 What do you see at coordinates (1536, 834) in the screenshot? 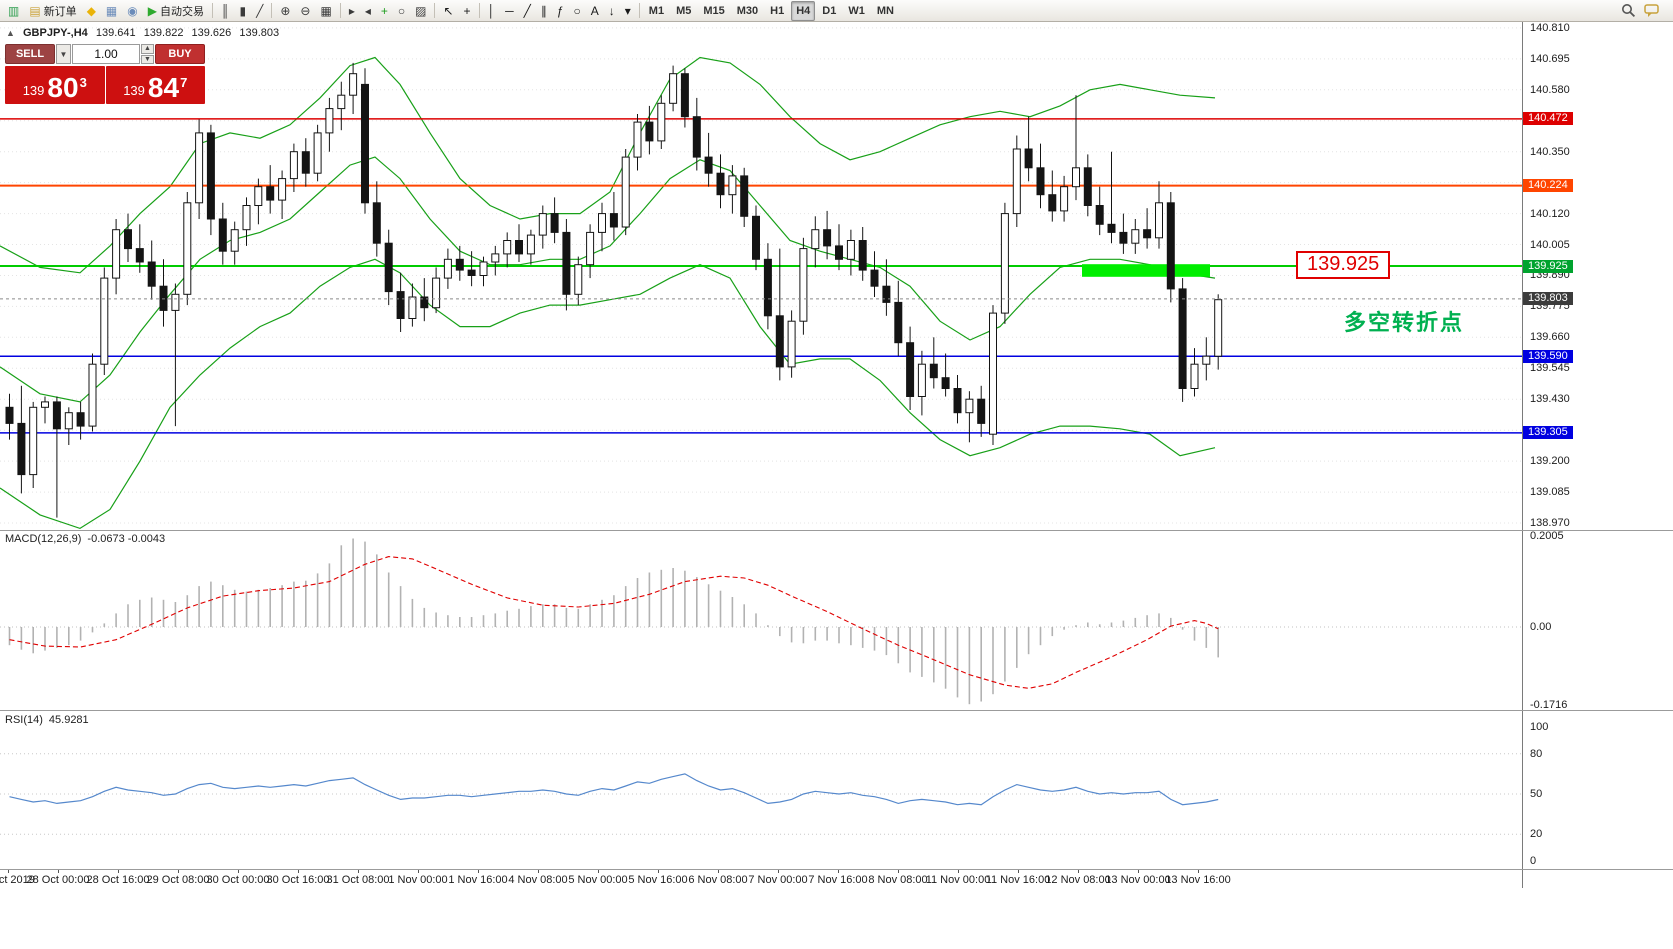
I see `axis-label: 20` at bounding box center [1536, 834].